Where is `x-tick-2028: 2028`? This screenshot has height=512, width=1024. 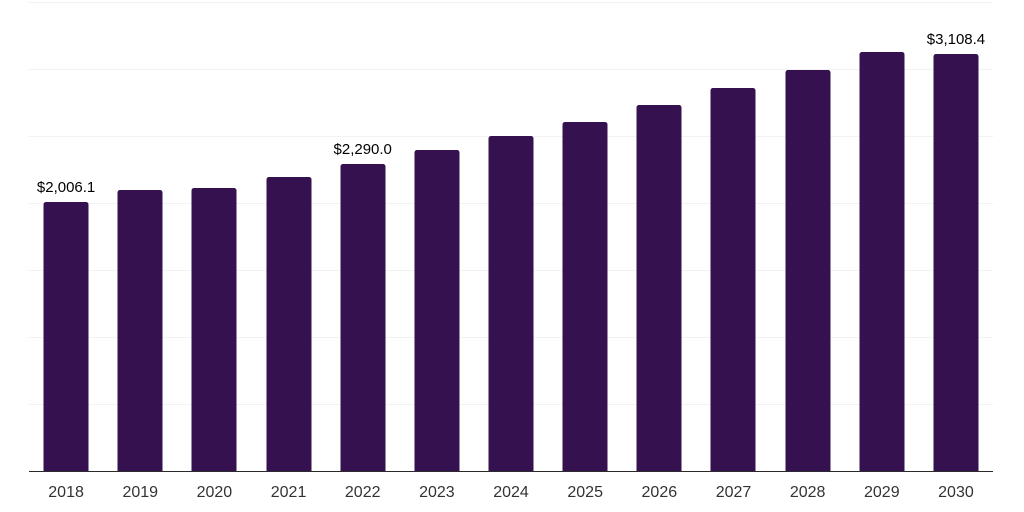
x-tick-2028: 2028 is located at coordinates (807, 492).